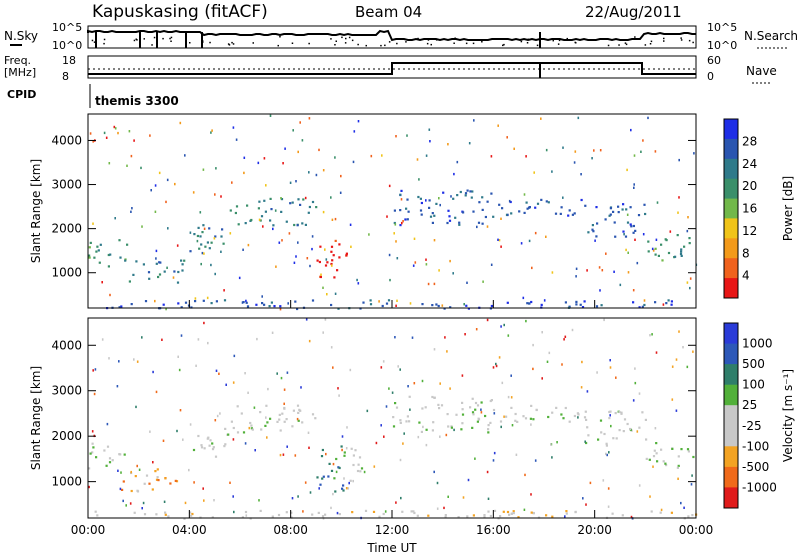 The width and height of the screenshot is (800, 554). I want to click on x-tick-label: 04:00, so click(189, 530).